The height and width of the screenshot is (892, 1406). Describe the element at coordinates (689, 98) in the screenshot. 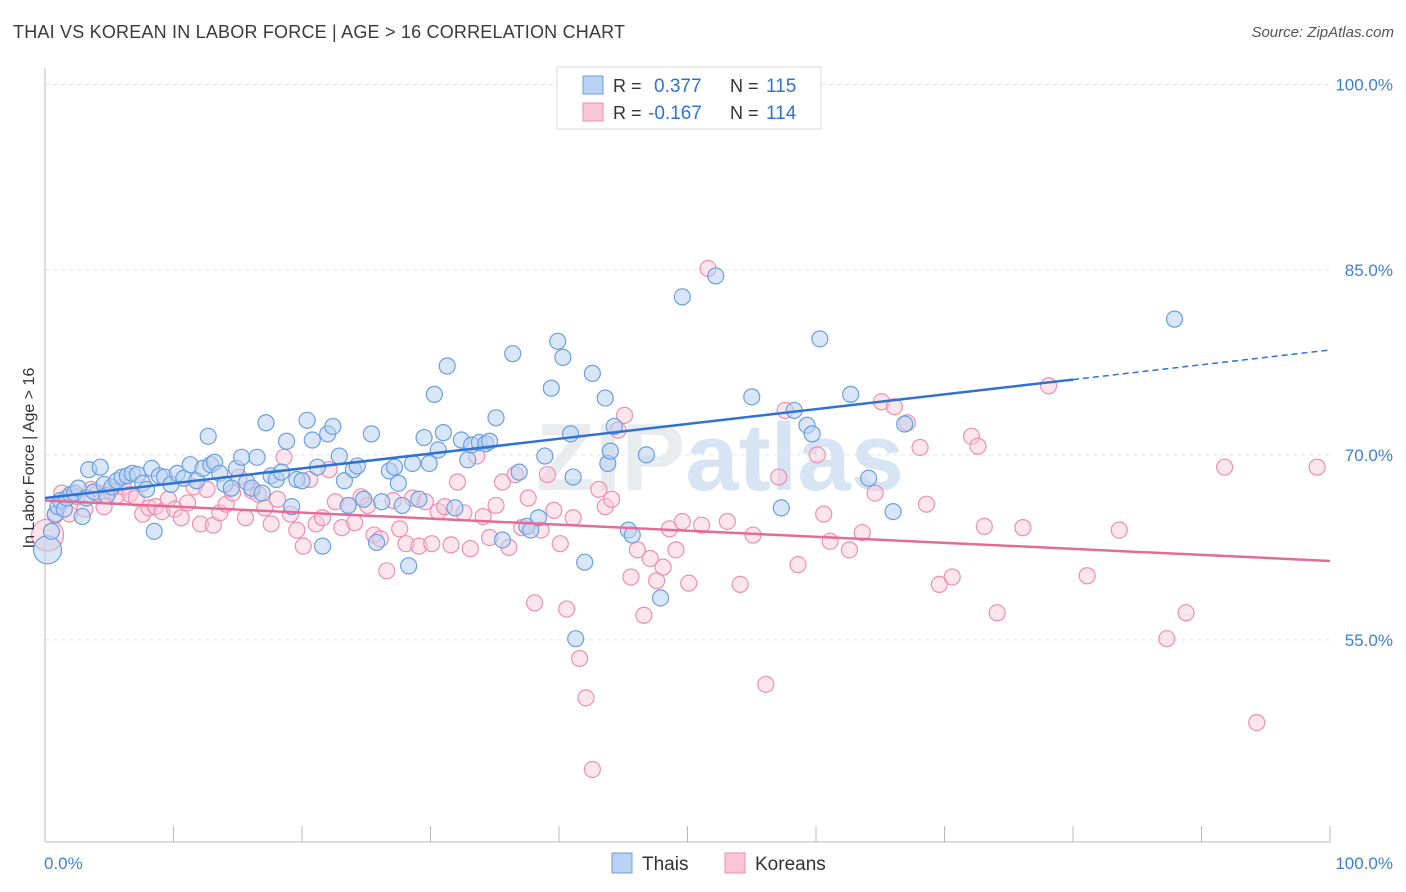

I see `legend-top: R = 0.377 N = 115 R = -0.167 N = 114` at that location.